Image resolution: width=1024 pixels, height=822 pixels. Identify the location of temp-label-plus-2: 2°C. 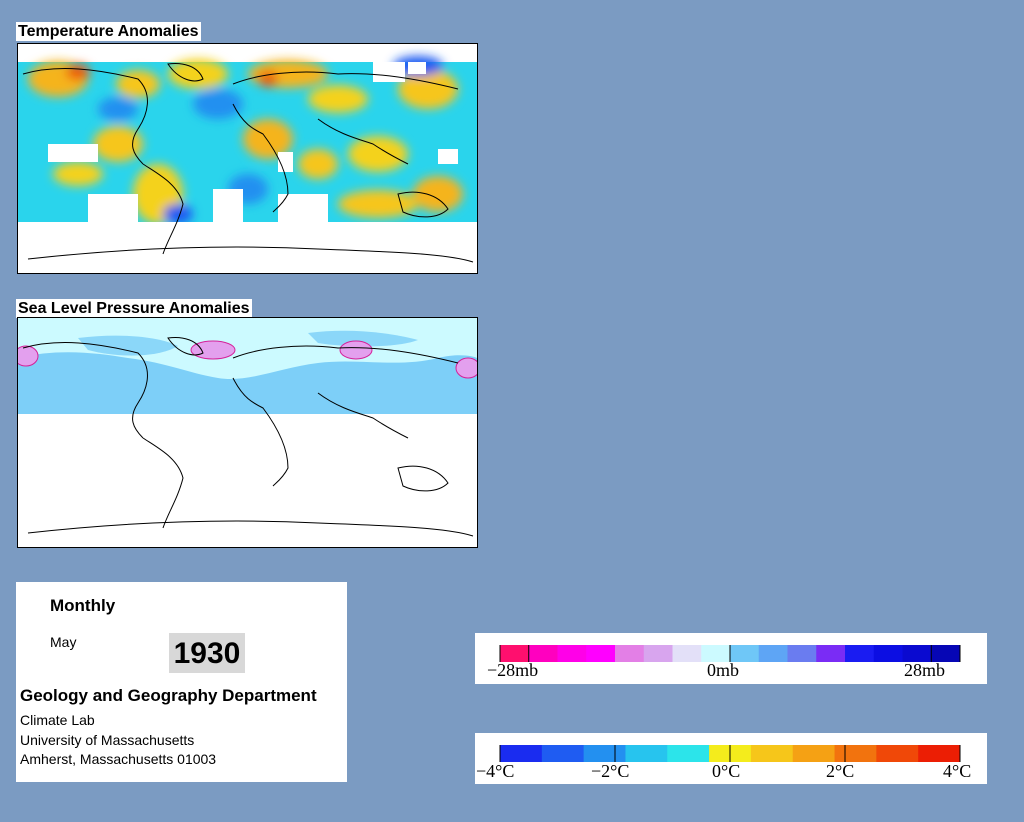
(840, 771).